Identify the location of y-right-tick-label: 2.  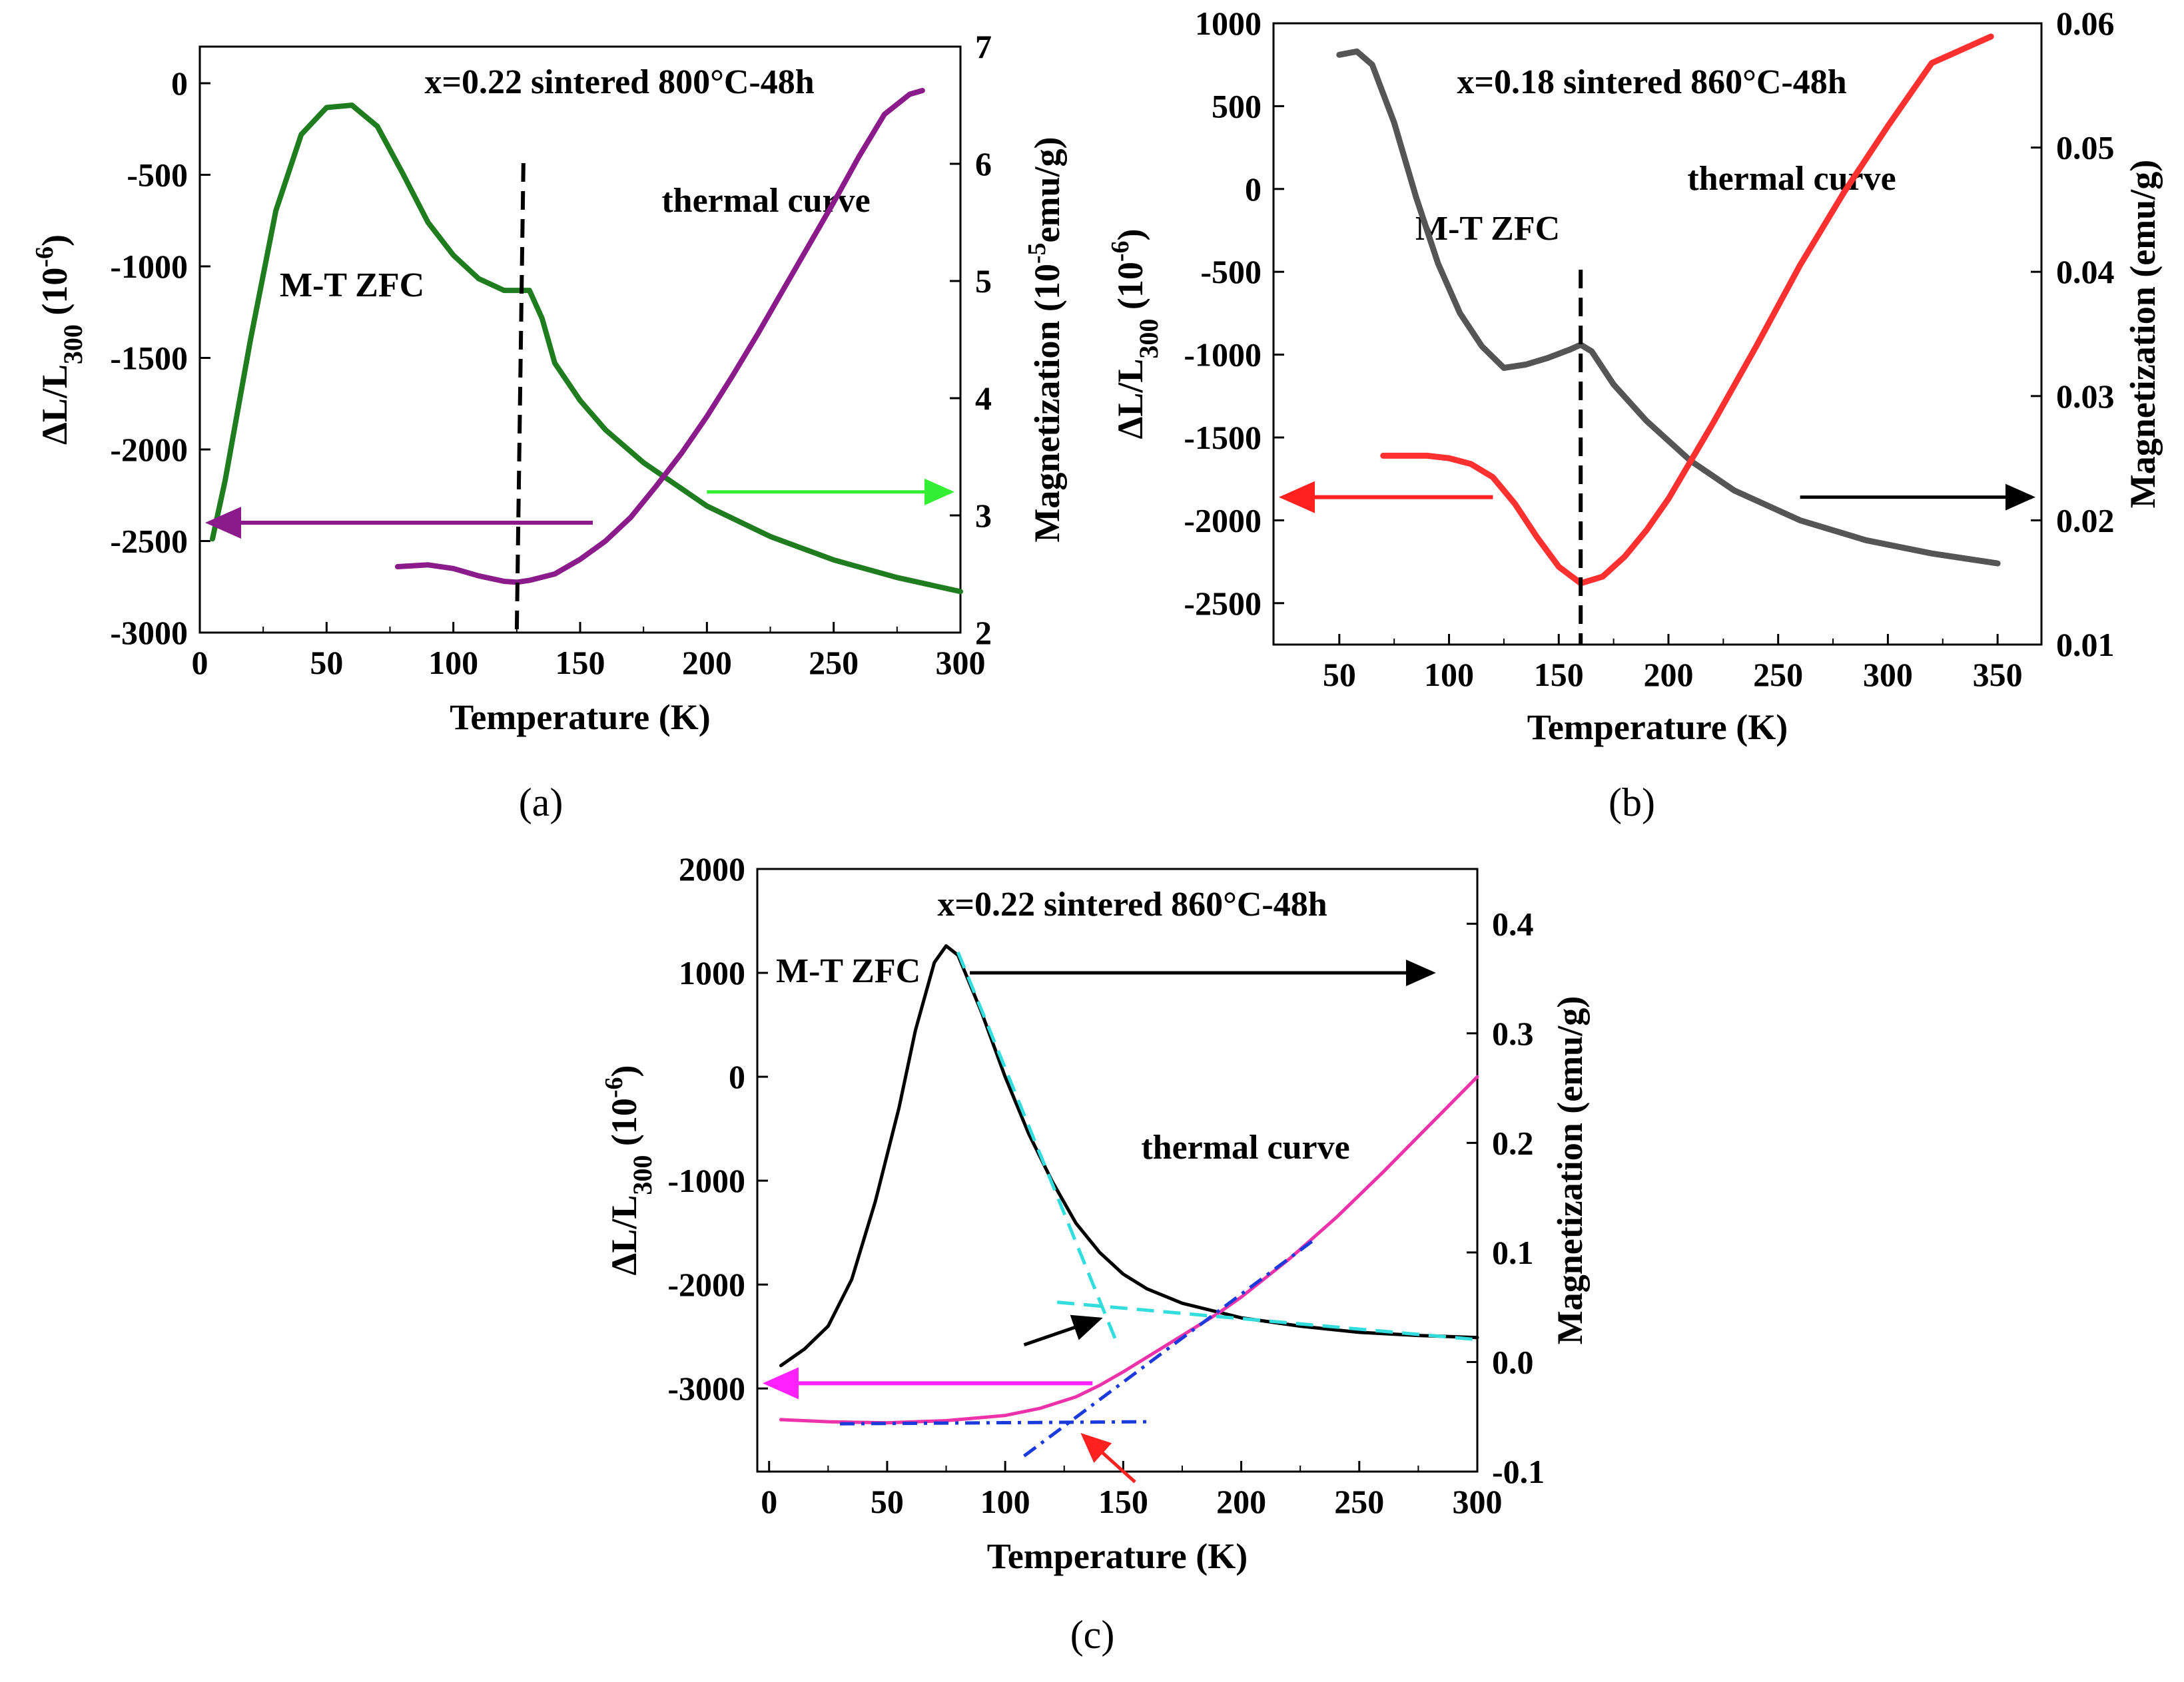
(983, 633).